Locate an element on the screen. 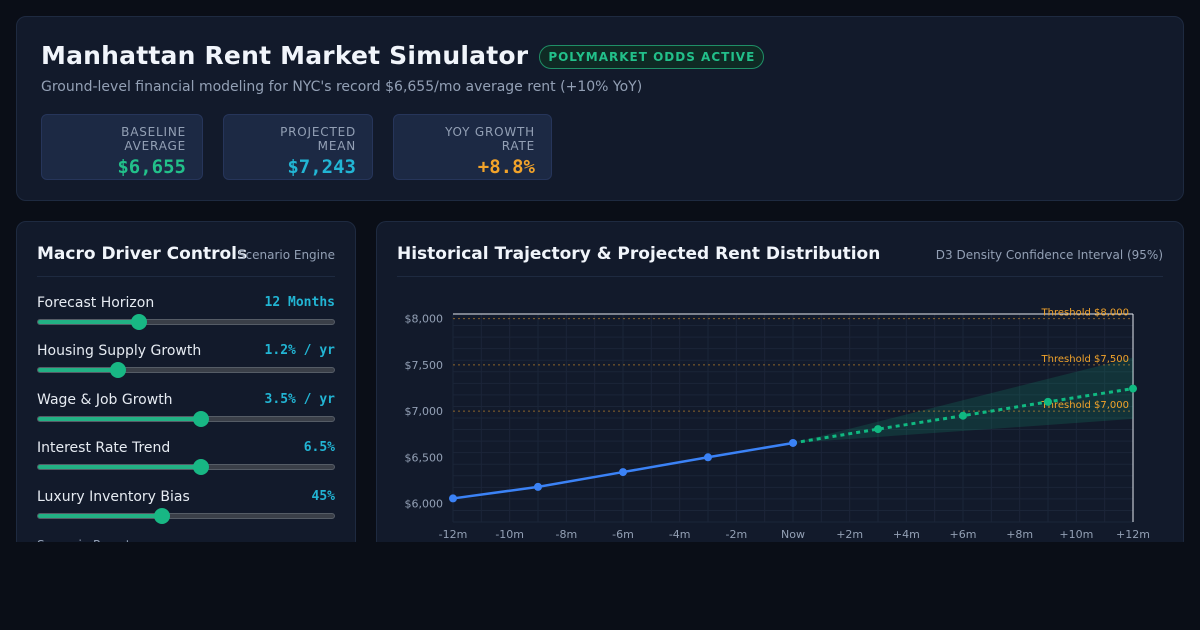 This screenshot has height=630, width=1200. x-tick-label: -12m is located at coordinates (453, 534).